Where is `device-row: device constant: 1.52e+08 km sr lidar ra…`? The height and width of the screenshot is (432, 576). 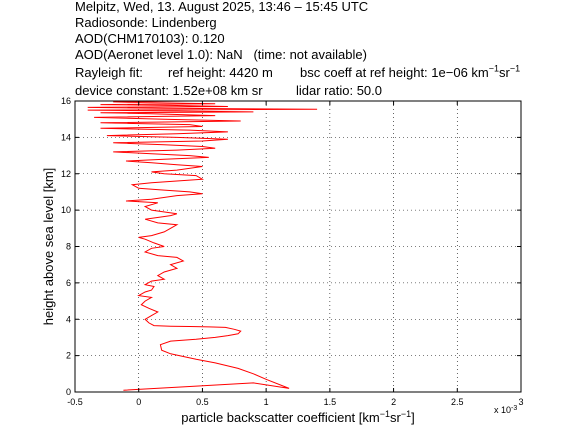 device-row: device constant: 1.52e+08 km sr lidar ra… is located at coordinates (228, 105).